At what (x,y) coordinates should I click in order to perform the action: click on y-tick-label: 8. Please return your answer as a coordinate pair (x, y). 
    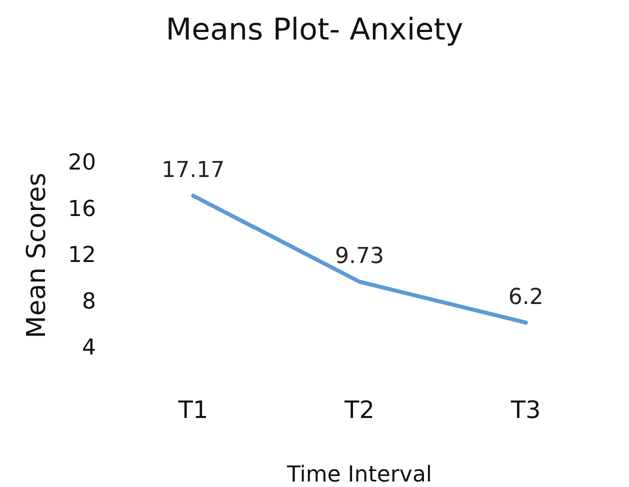
    Looking at the image, I should click on (89, 301).